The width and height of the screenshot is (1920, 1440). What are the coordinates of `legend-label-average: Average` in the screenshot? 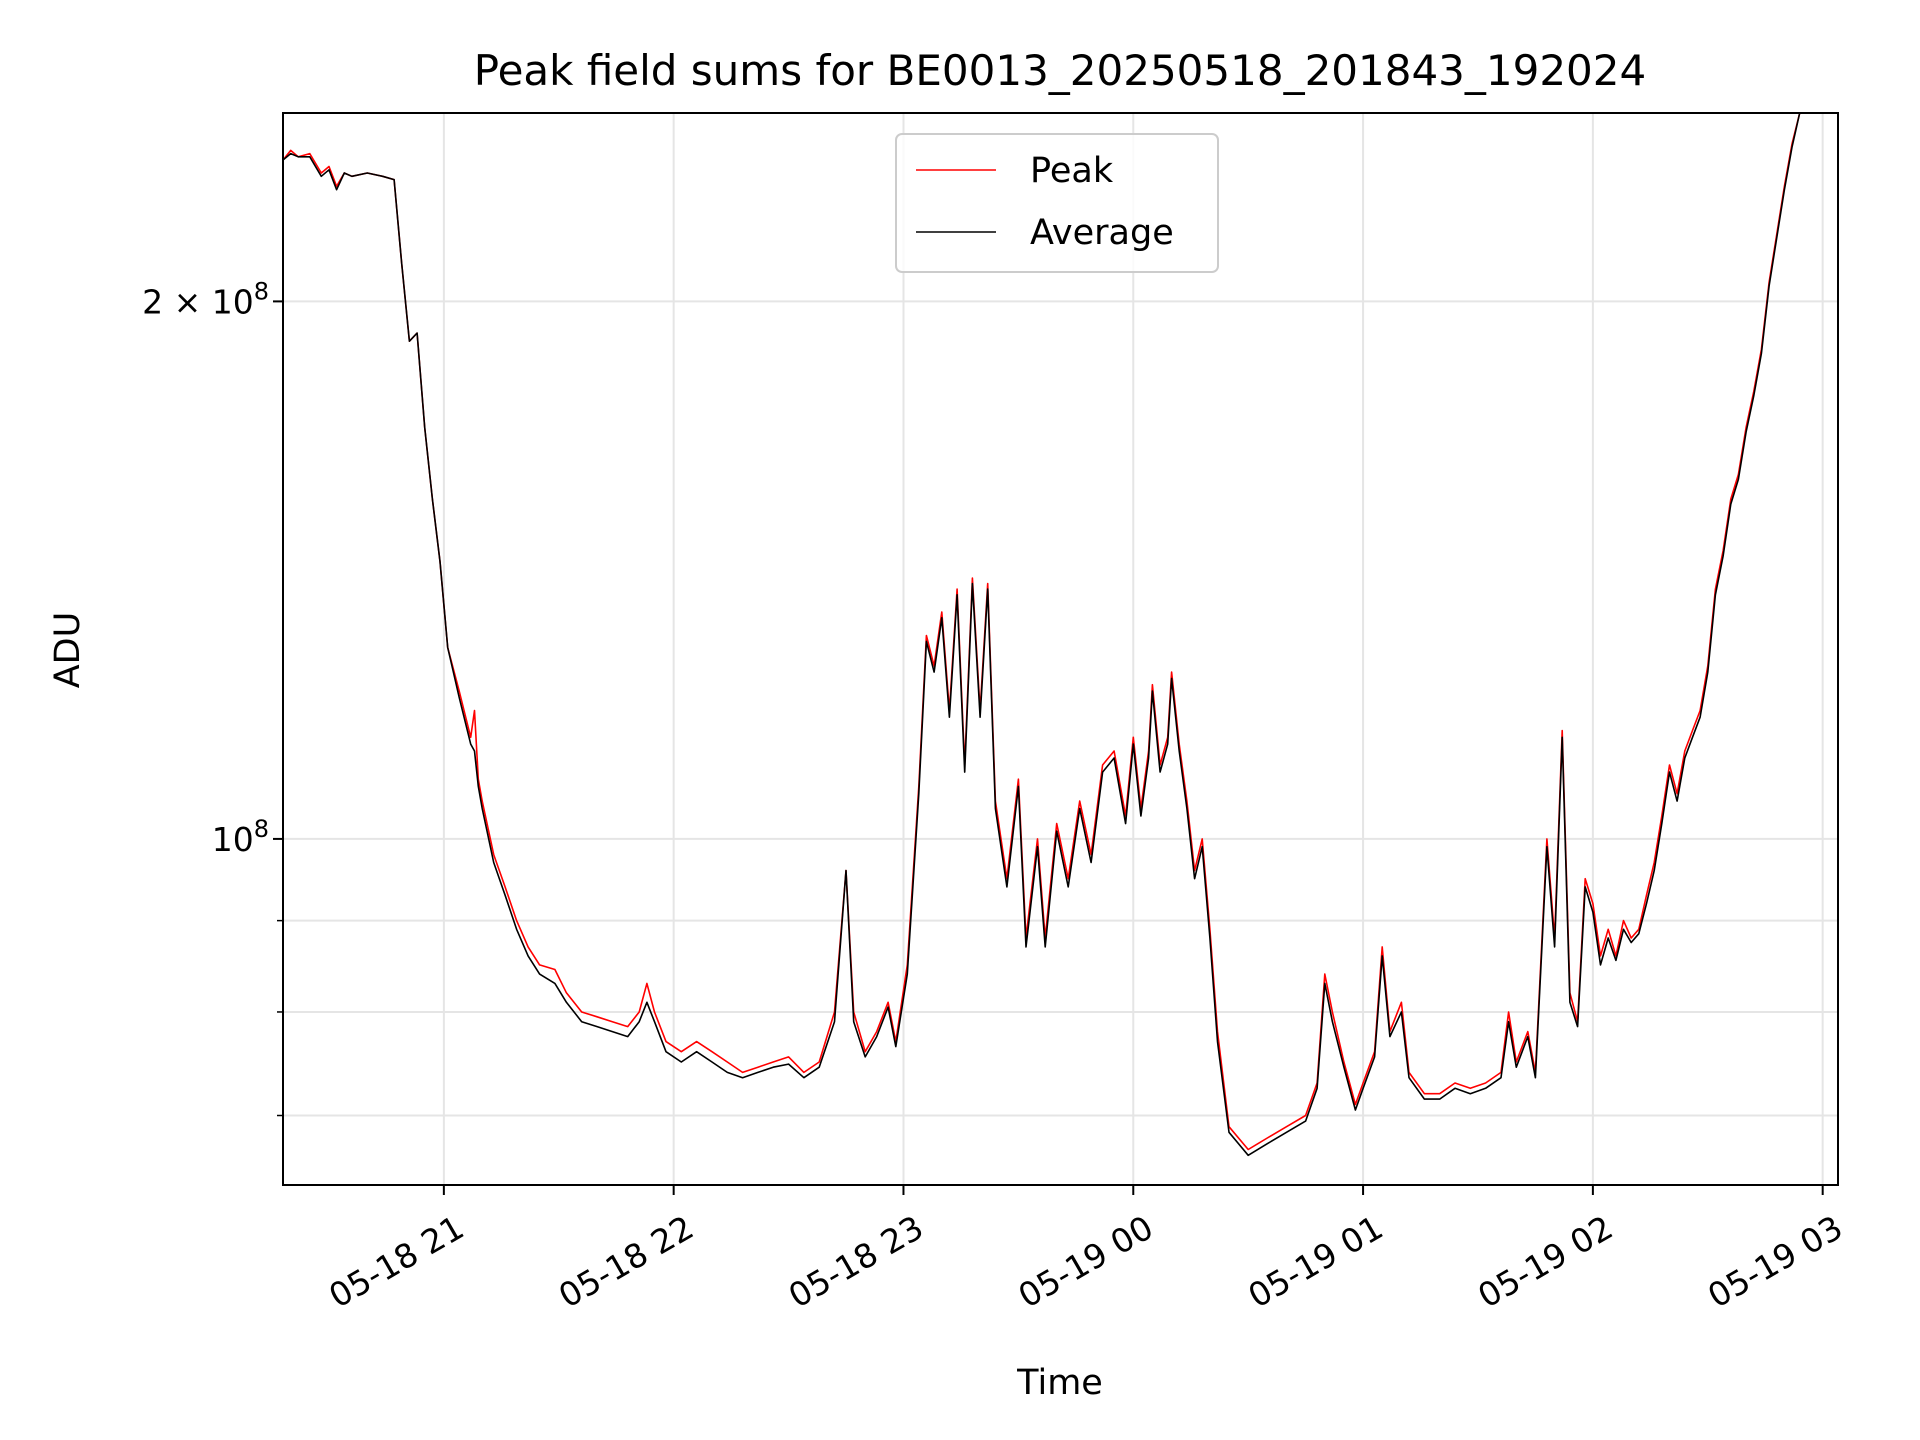 It's located at (1102, 233).